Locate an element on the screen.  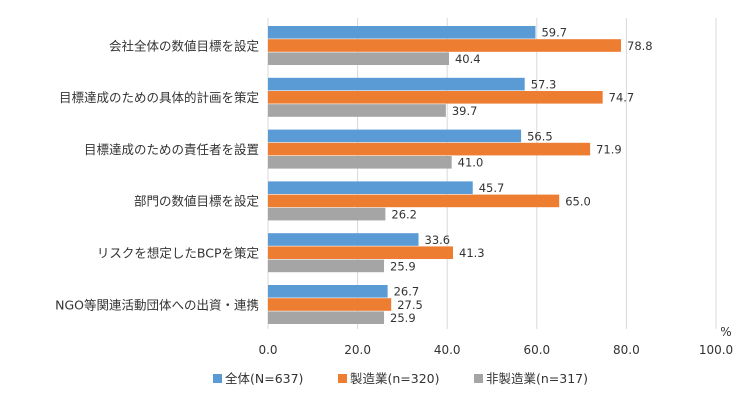
legend-label: 製造業(n=320) is located at coordinates (395, 378).